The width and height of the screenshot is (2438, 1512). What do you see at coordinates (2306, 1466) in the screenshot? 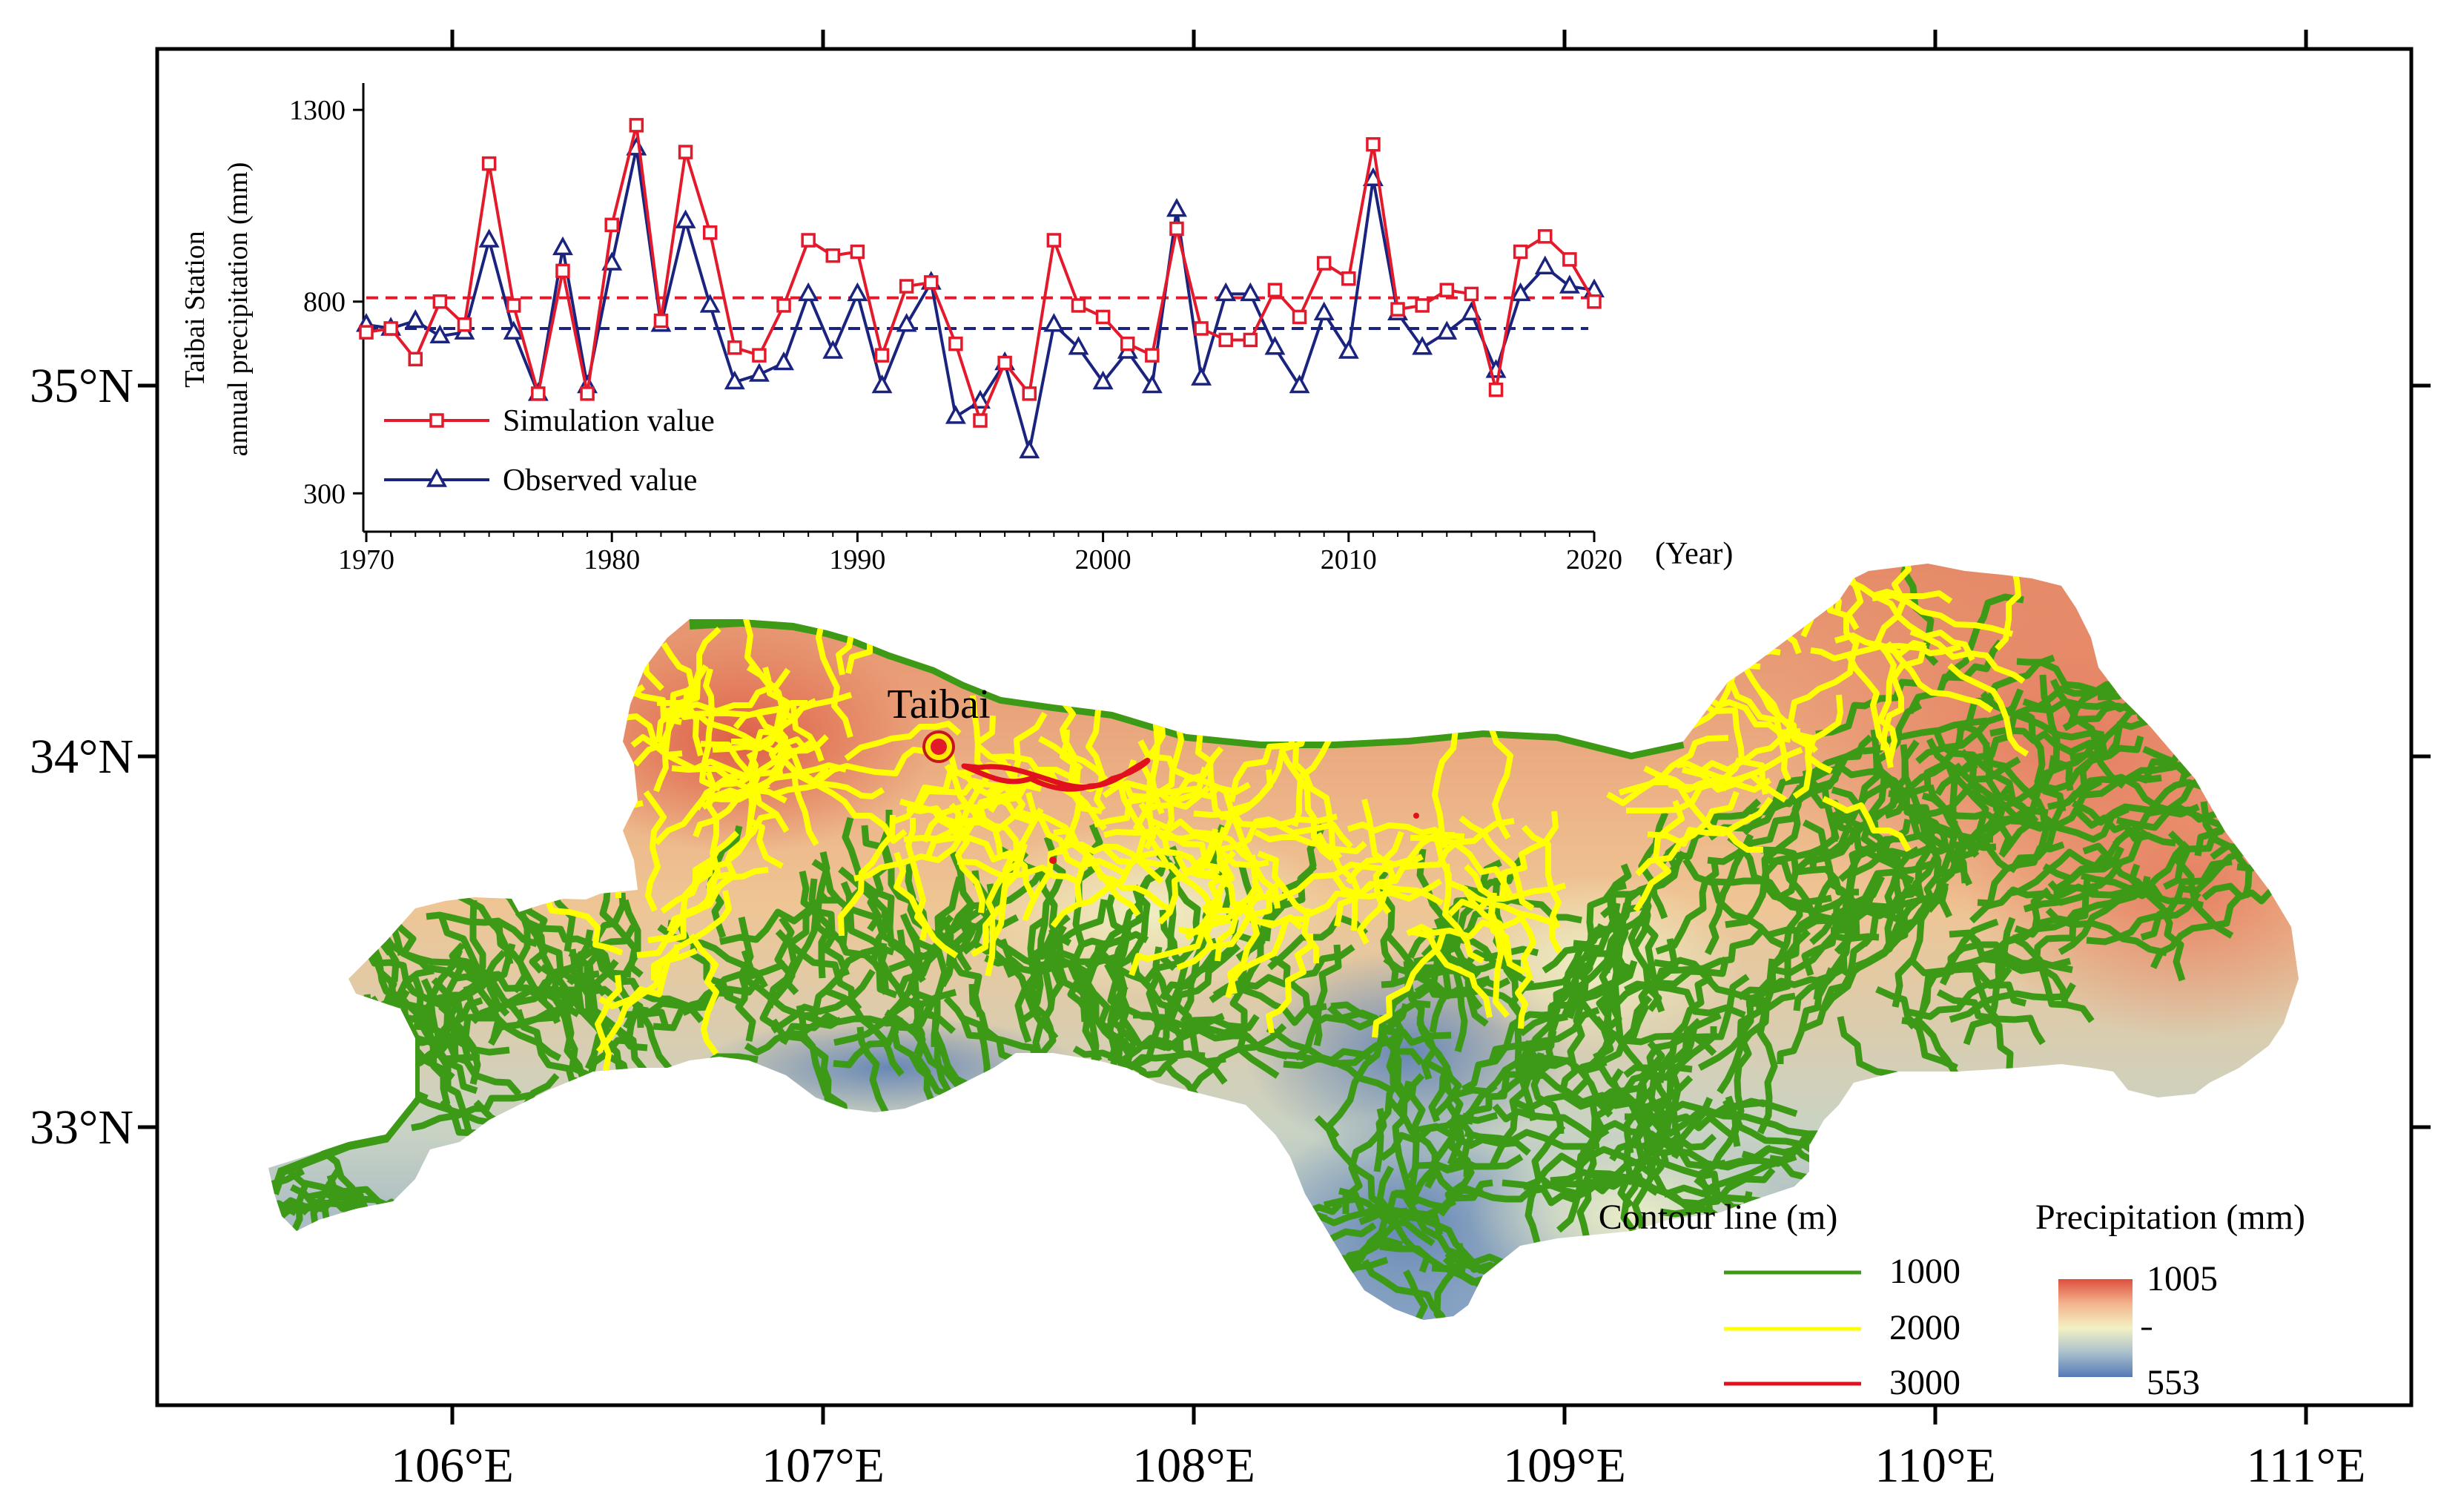
I see `longitude-label: 111°E` at bounding box center [2306, 1466].